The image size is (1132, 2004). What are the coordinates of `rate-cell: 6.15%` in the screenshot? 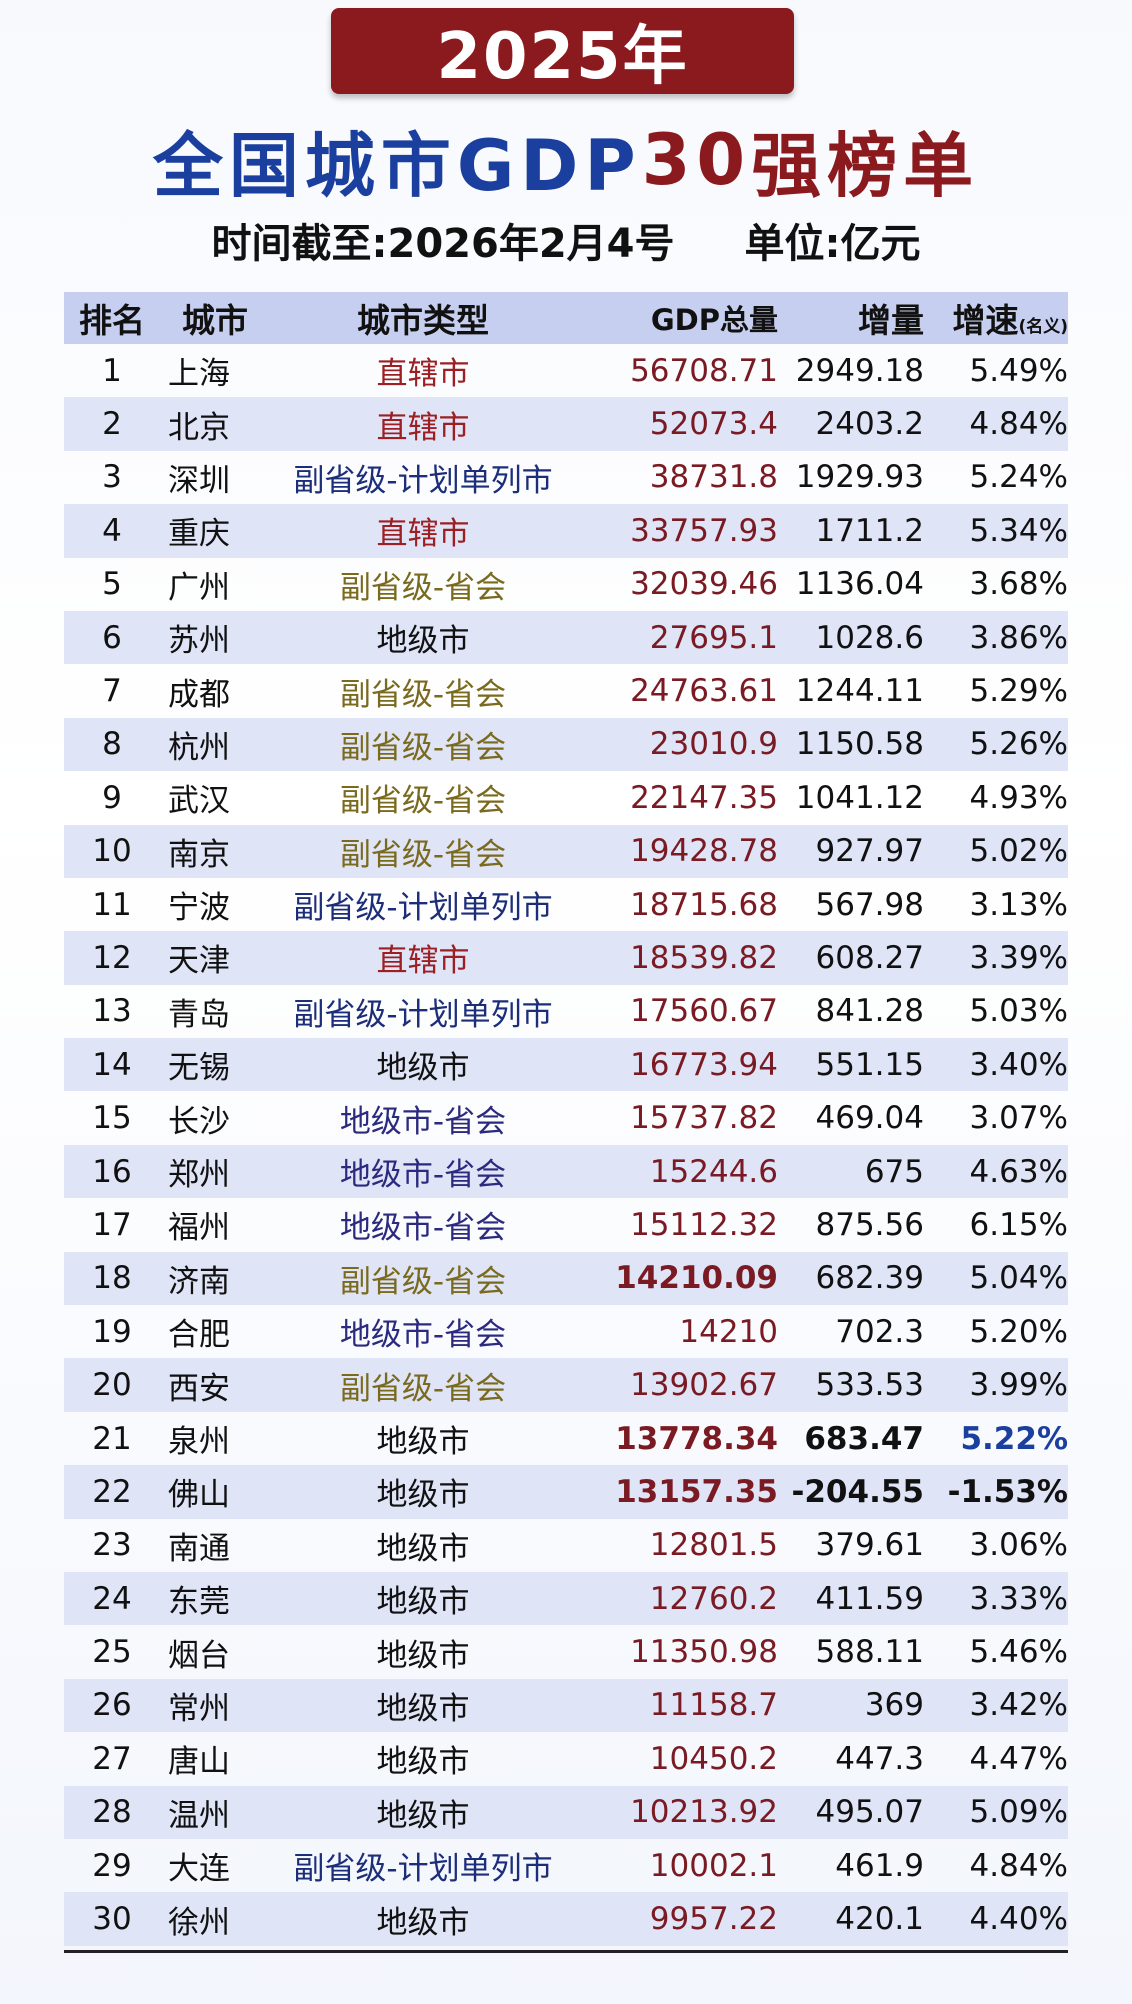 It's located at (1018, 1224).